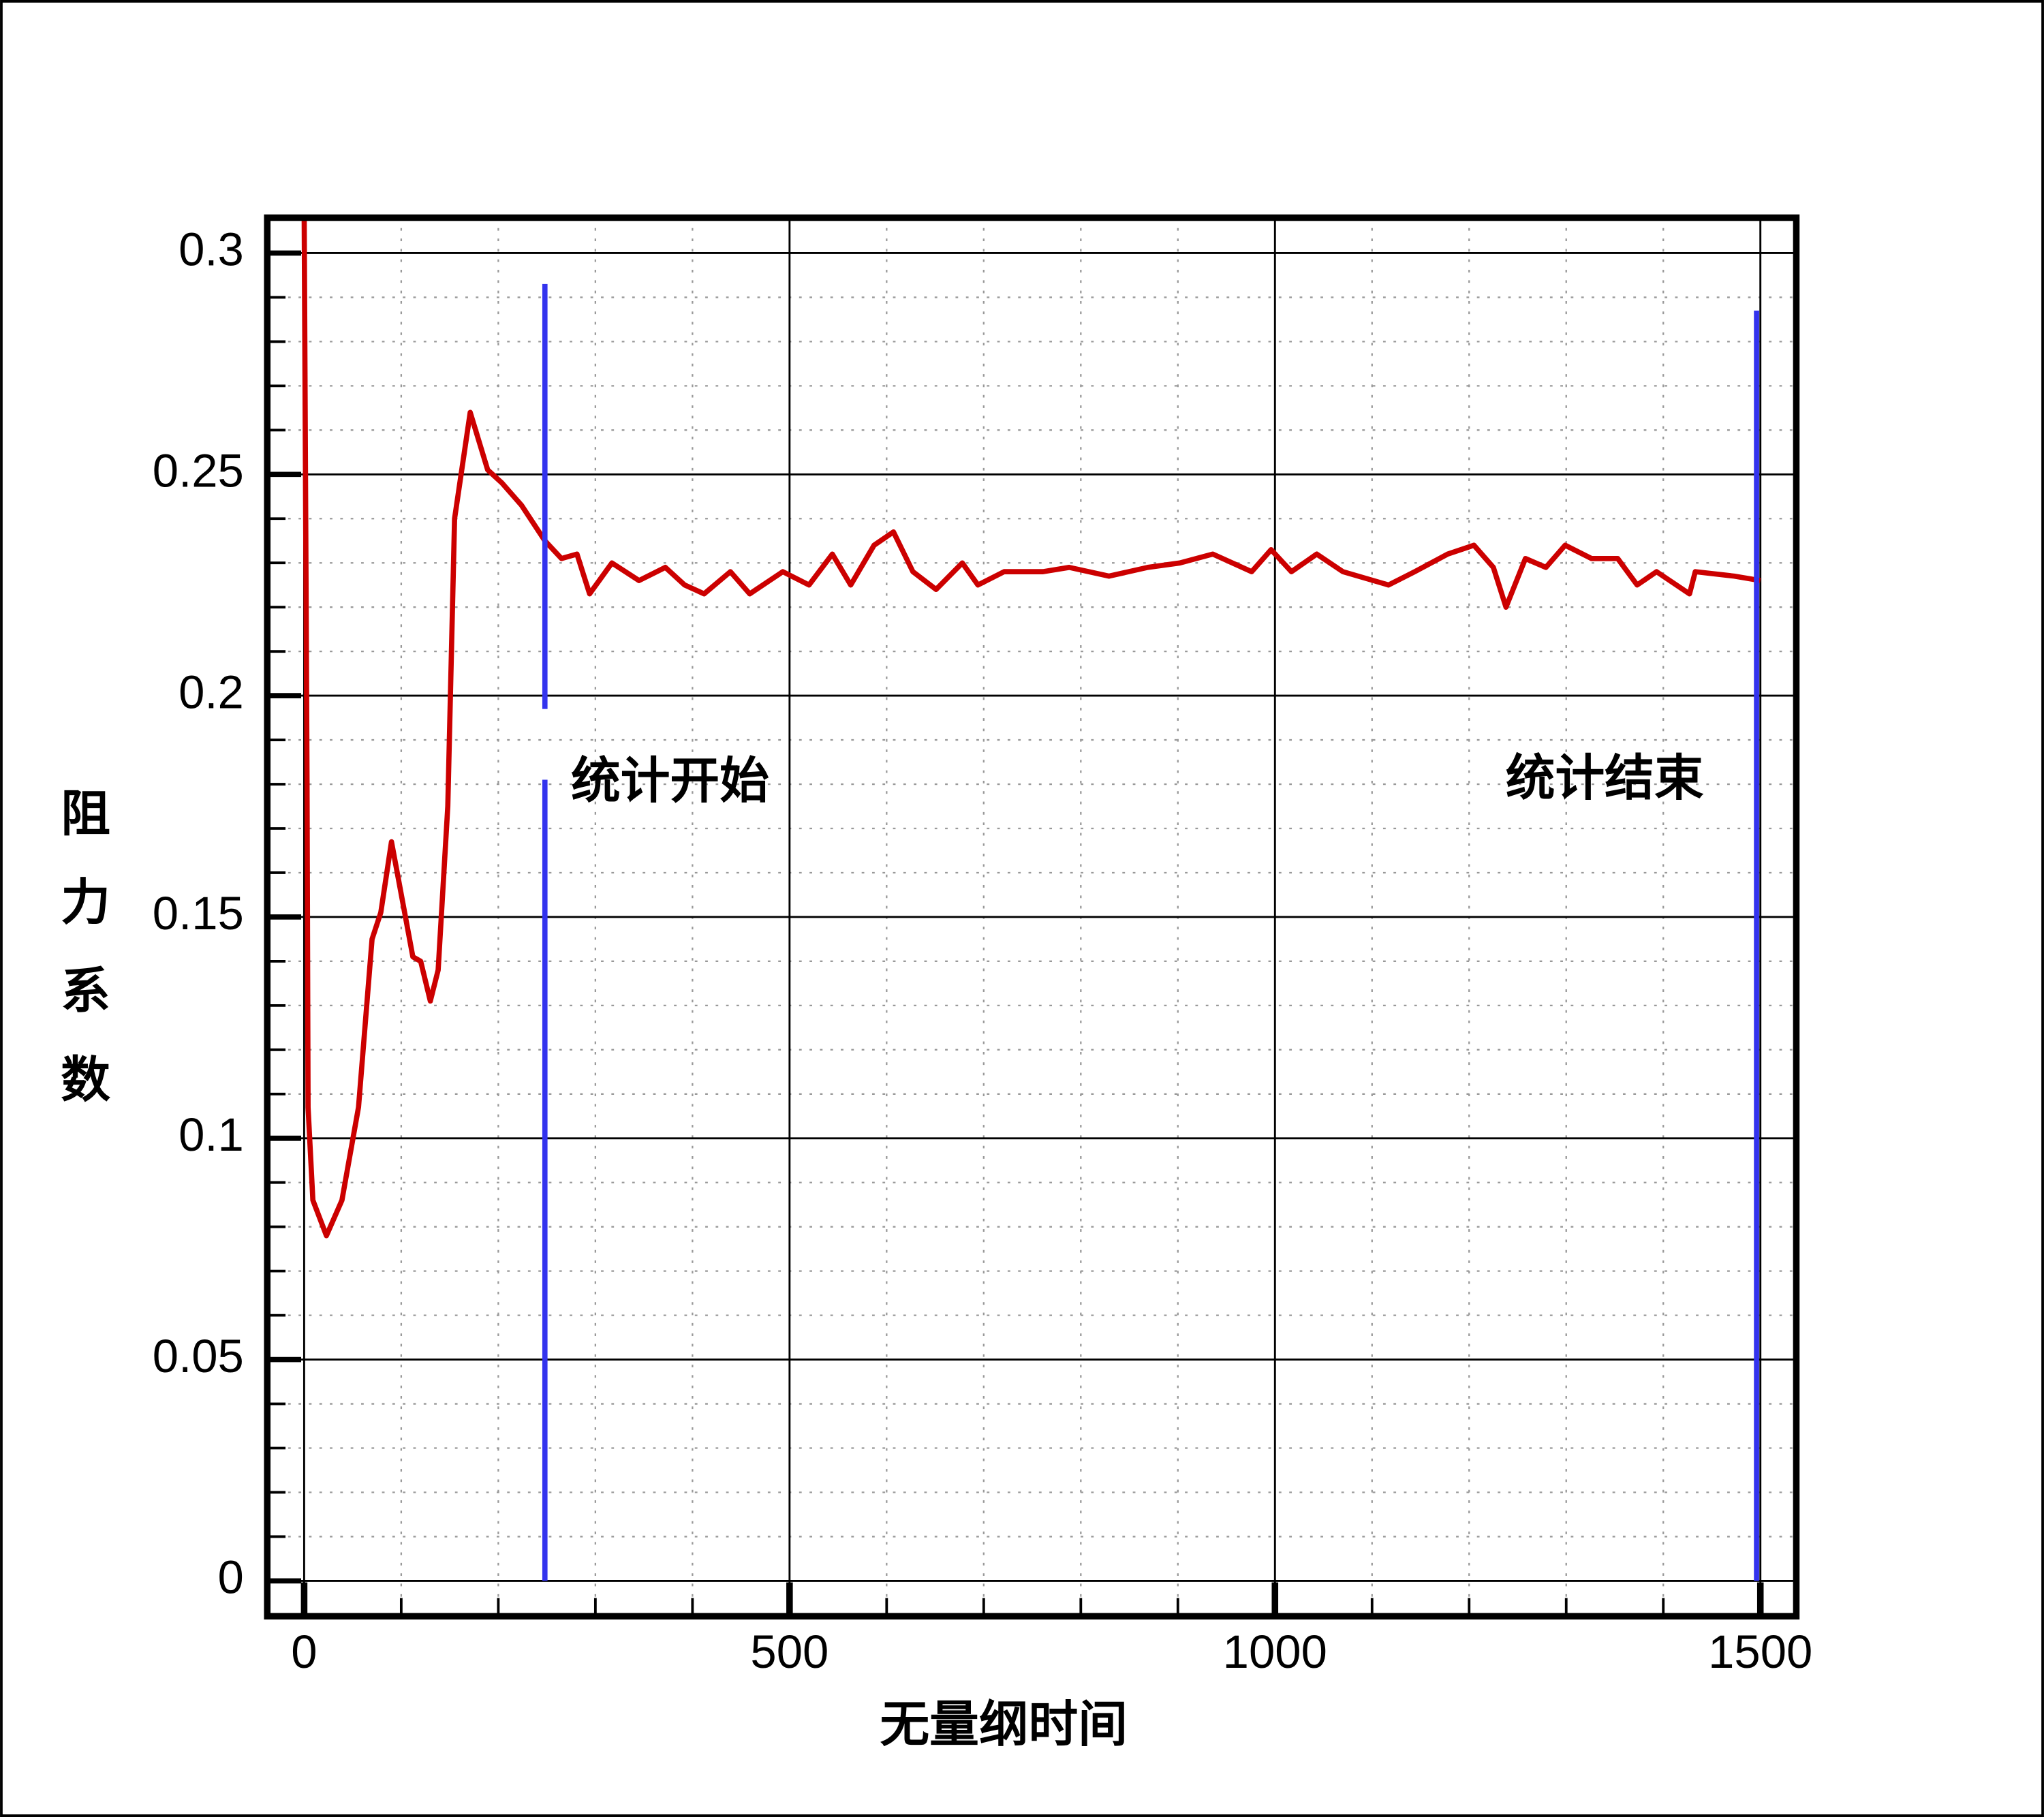  I want to click on y-tick-label: 0, so click(231, 1577).